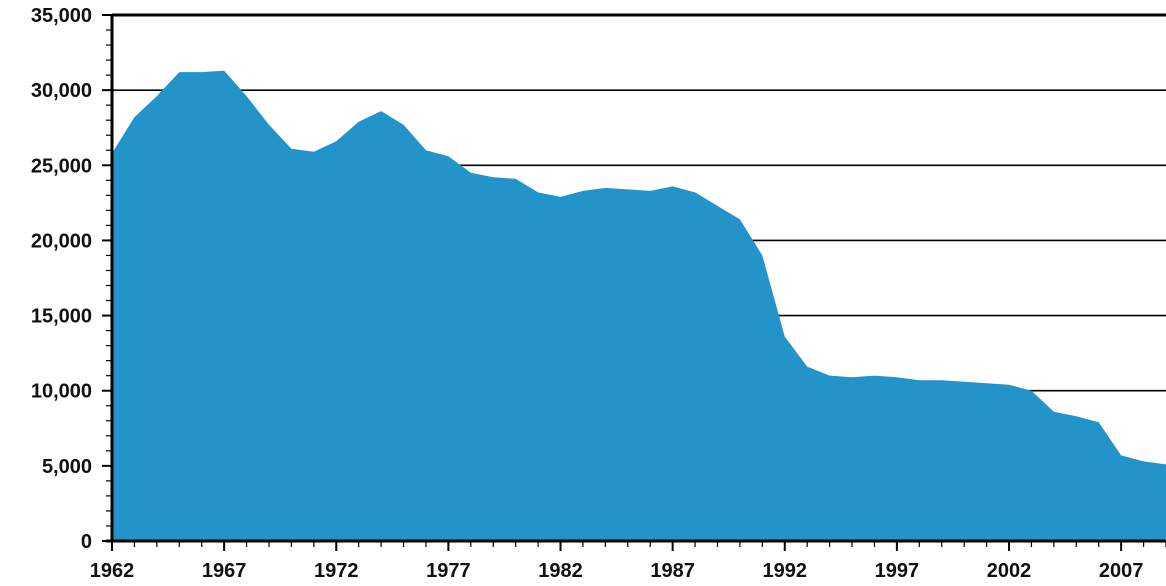 This screenshot has height=586, width=1166. I want to click on y-tick-label: 25,000, so click(61, 166).